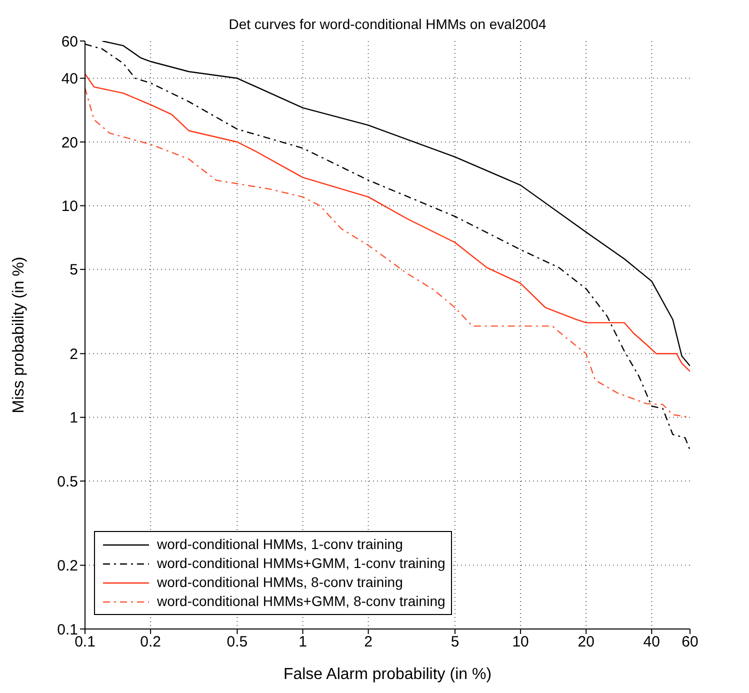  What do you see at coordinates (586, 642) in the screenshot?
I see `x-tick-label: 20` at bounding box center [586, 642].